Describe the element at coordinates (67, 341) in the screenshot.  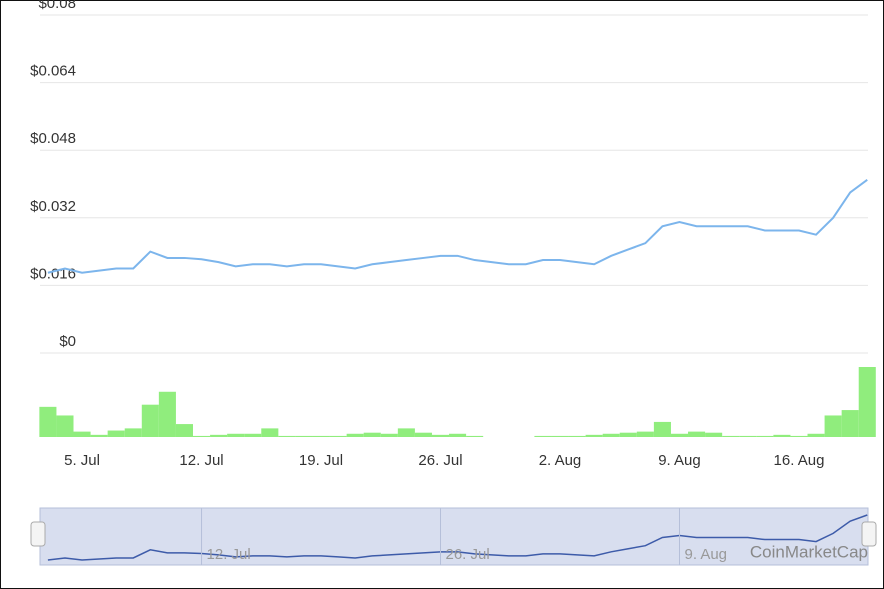
I see `y-tick-label: $0` at that location.